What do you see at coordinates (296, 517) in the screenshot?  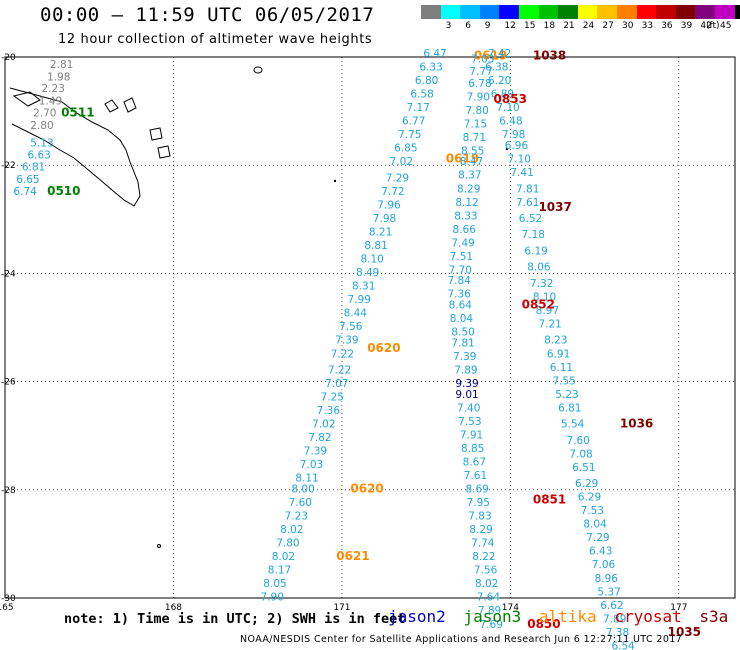 I see `wave-height-value: 7.23` at bounding box center [296, 517].